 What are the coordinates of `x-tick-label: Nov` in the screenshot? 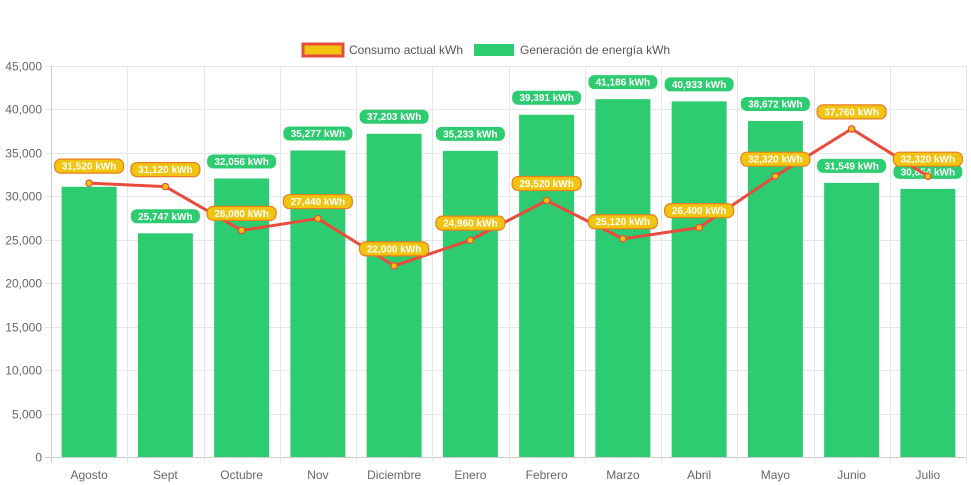 It's located at (317, 475).